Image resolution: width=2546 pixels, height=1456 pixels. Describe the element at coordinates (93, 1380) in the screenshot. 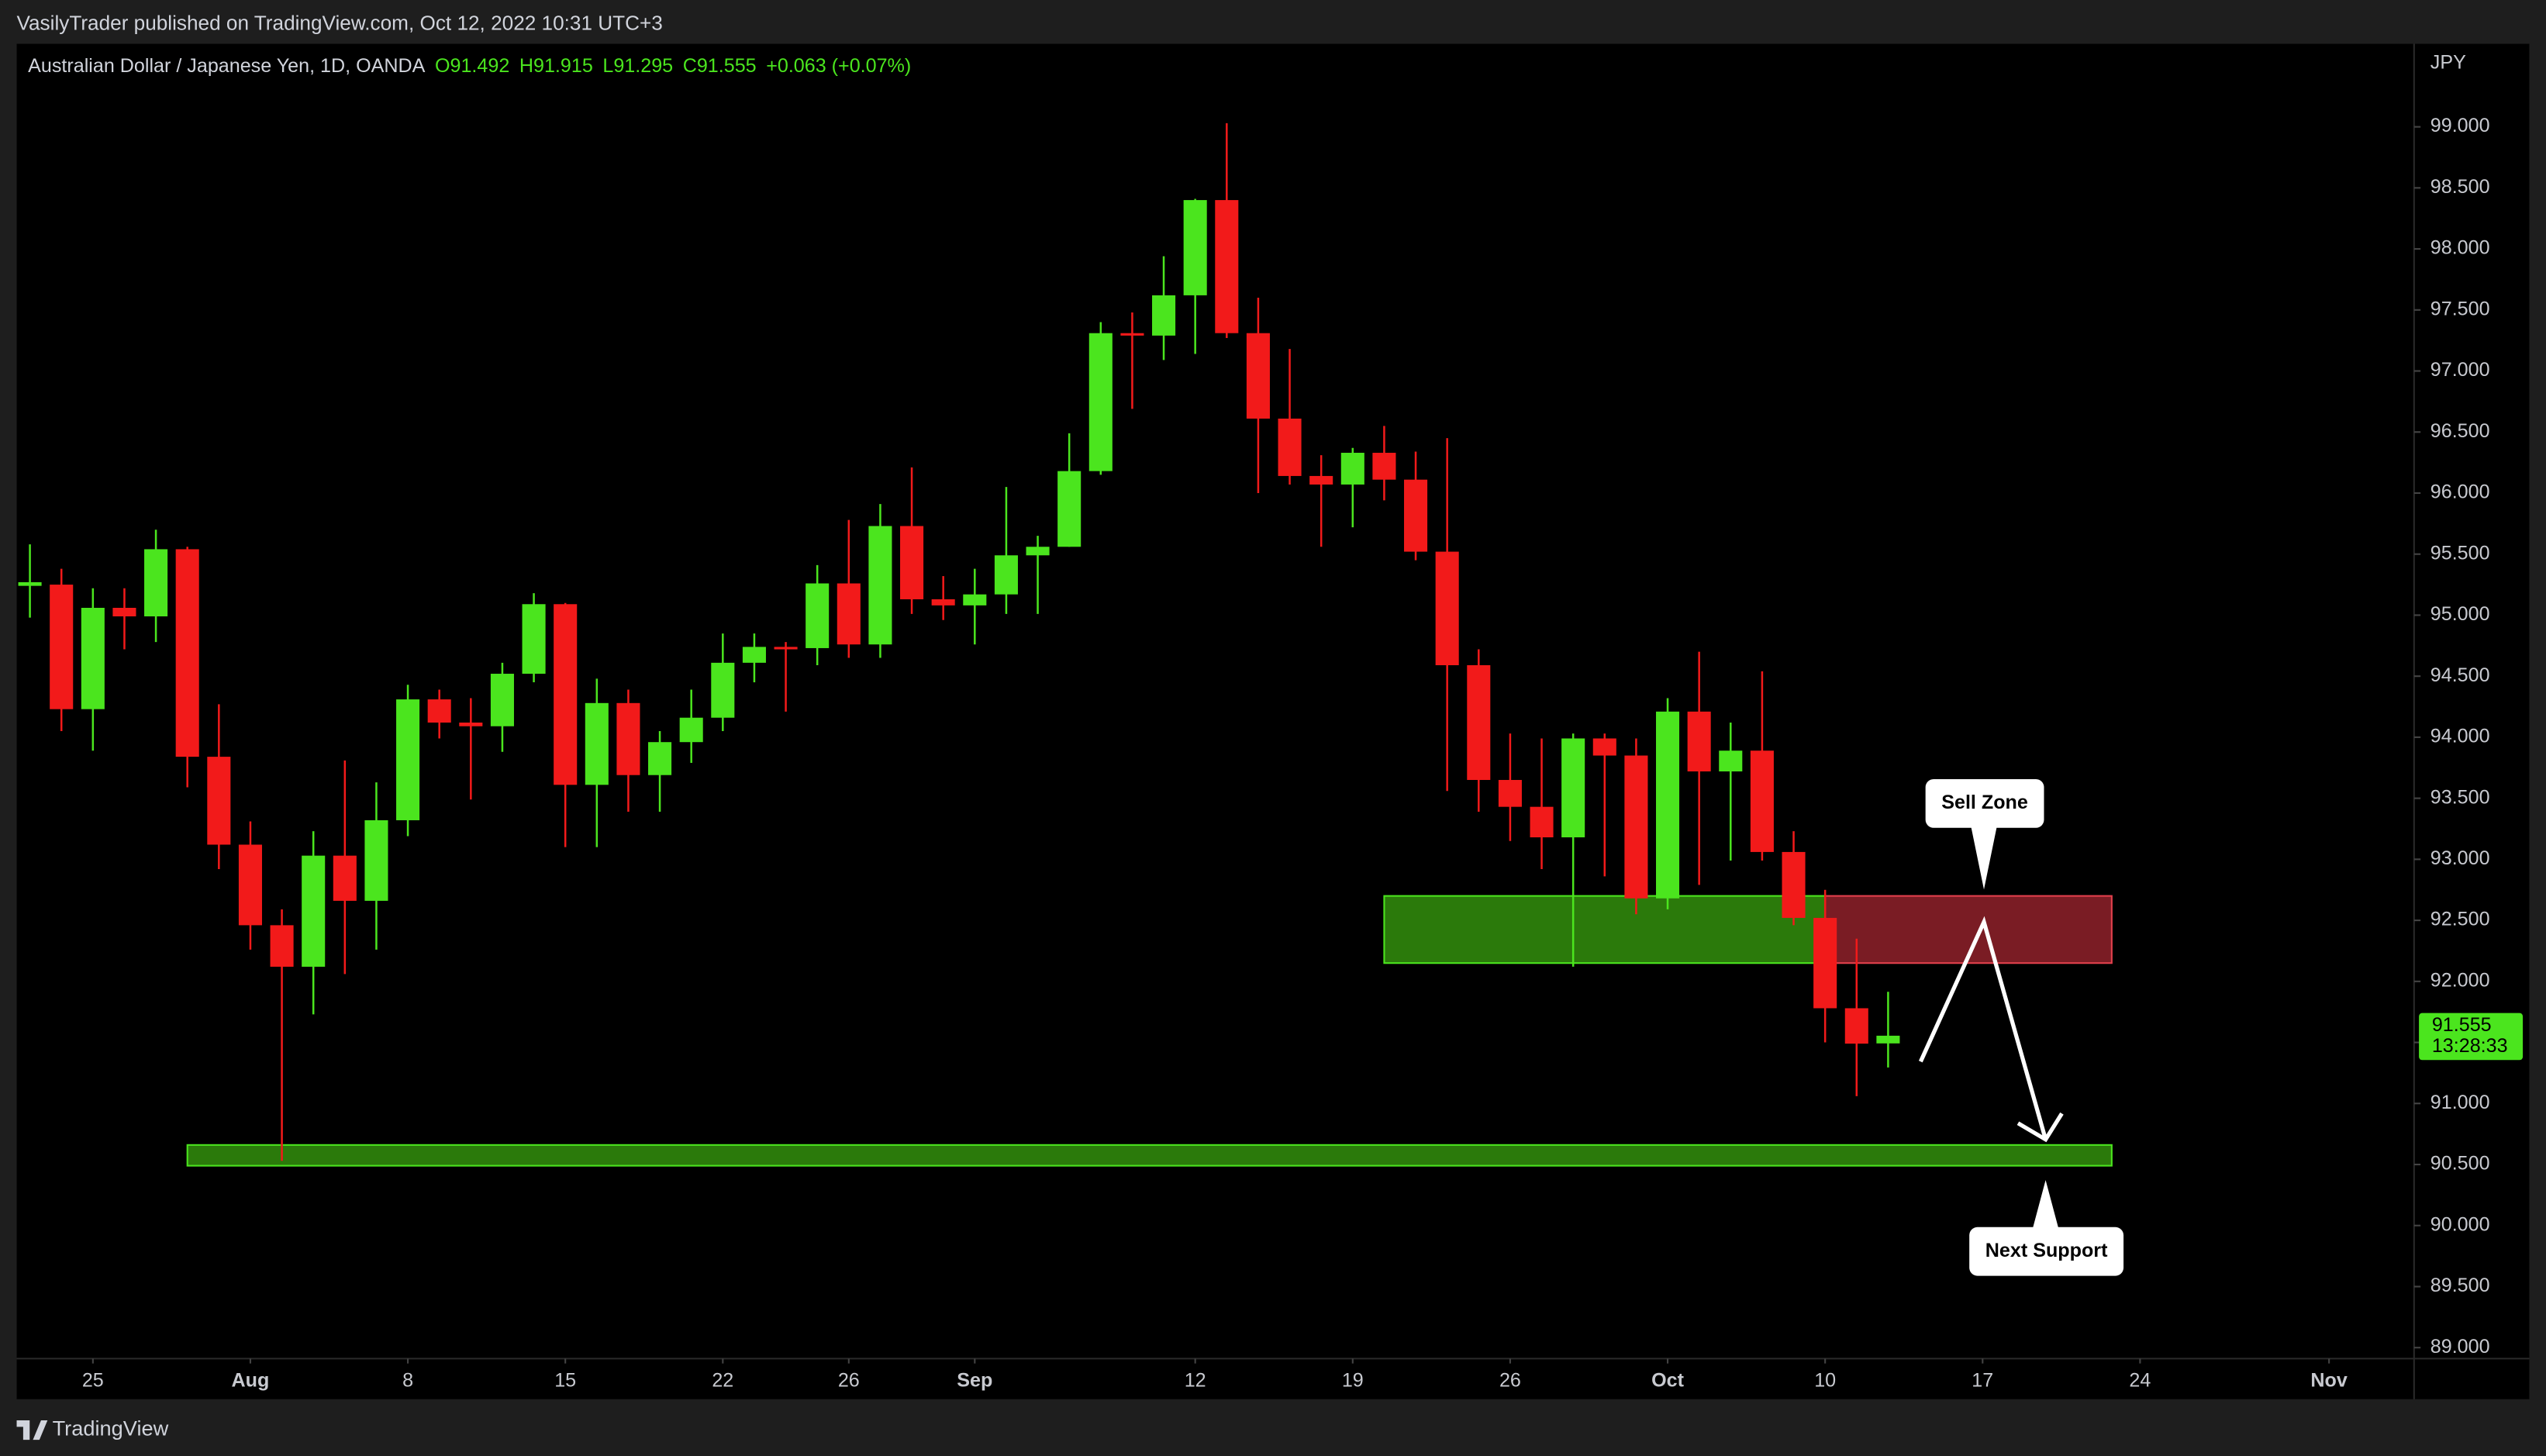

I see `x-tick-label: 25` at that location.